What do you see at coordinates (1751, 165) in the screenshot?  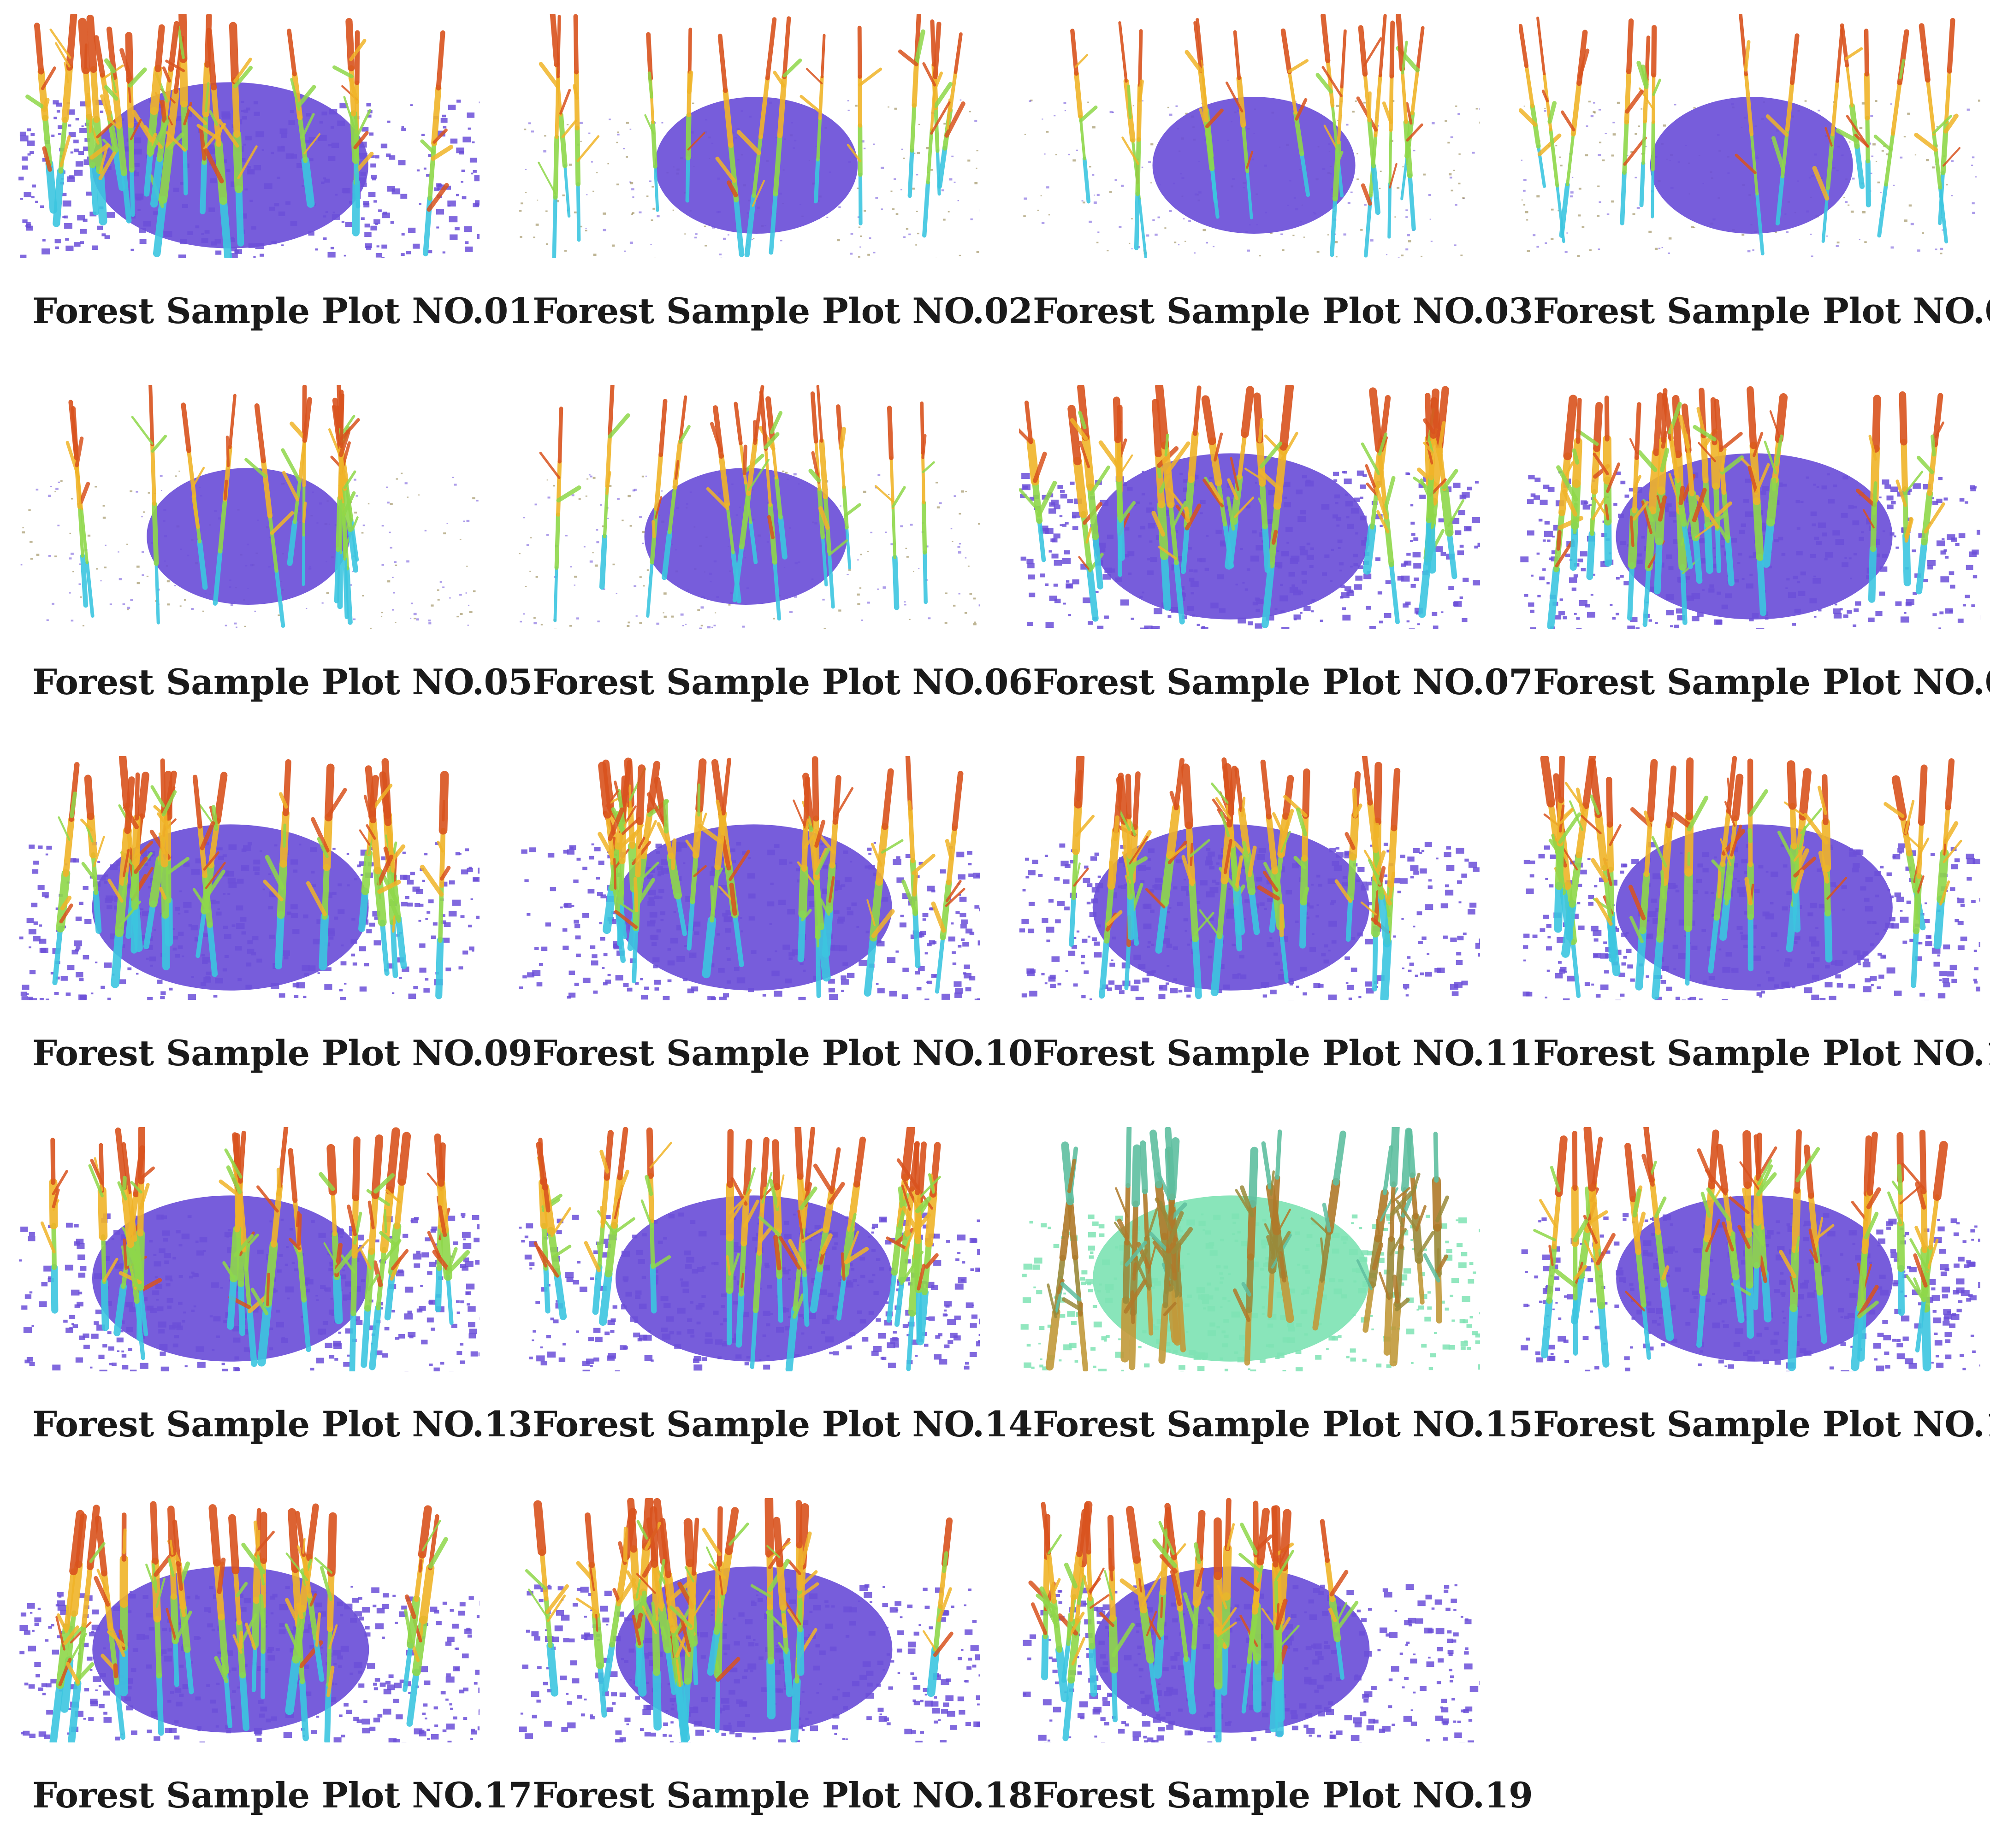 I see `ground-disc` at bounding box center [1751, 165].